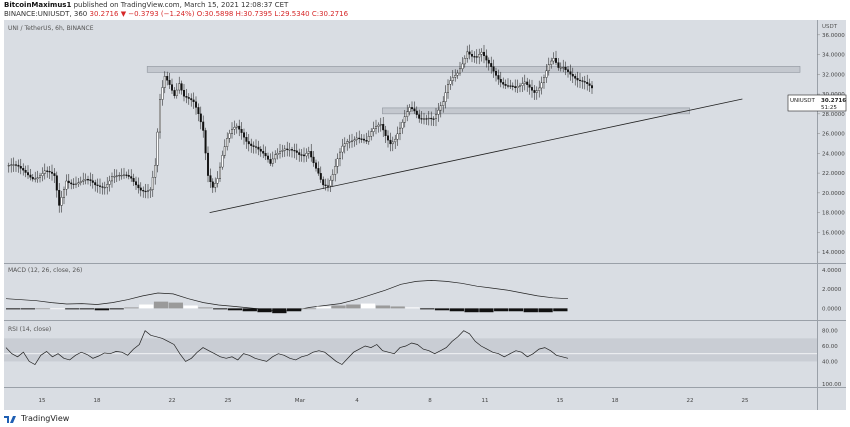 This screenshot has width=850, height=427. Describe the element at coordinates (51, 28) in the screenshot. I see `price-pane-title: UNI / TetherUS, 6h, BINANCE` at that location.